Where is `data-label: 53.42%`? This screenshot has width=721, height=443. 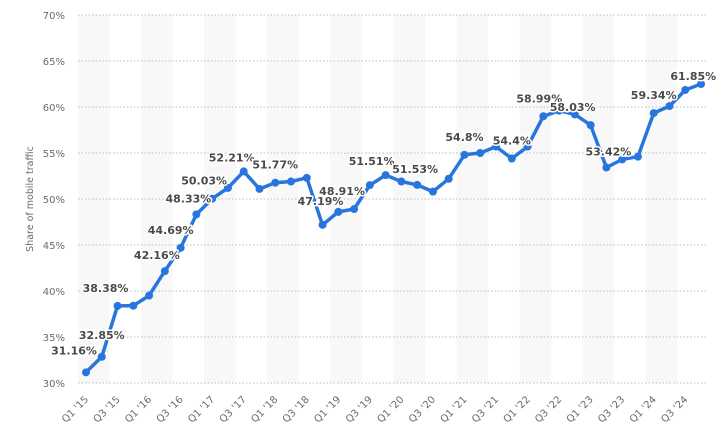 data-label: 53.42% is located at coordinates (608, 152).